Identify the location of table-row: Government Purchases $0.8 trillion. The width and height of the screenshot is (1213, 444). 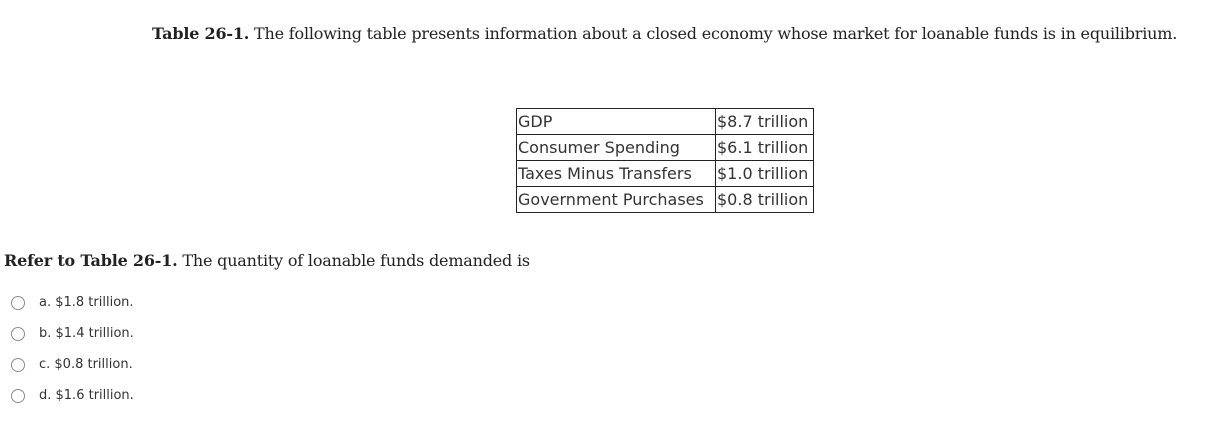
(665, 199).